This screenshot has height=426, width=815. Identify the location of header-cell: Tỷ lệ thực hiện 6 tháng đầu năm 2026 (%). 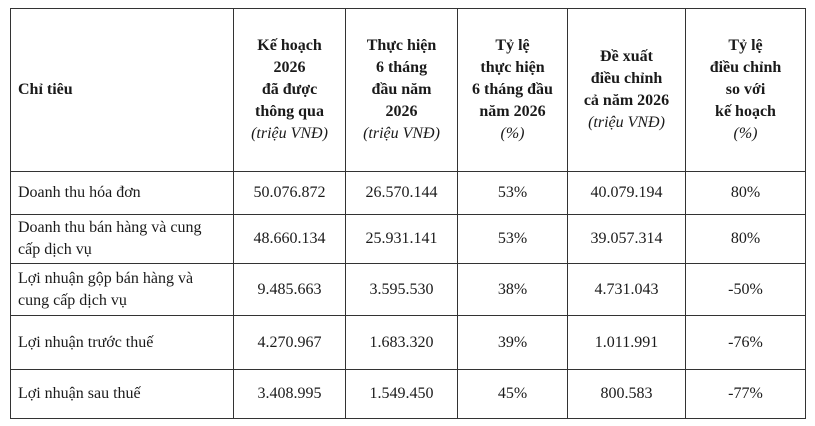
(512, 90).